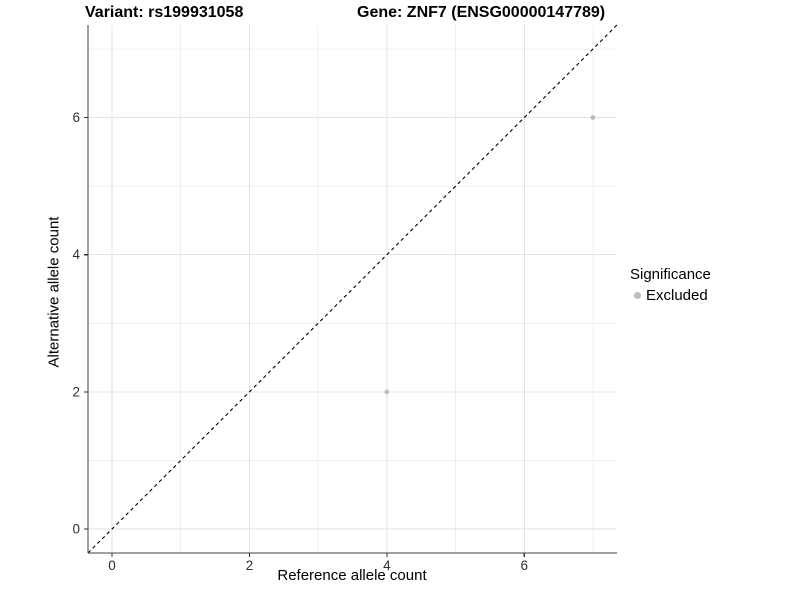  Describe the element at coordinates (490, 255) in the screenshot. I see `data-points` at that location.